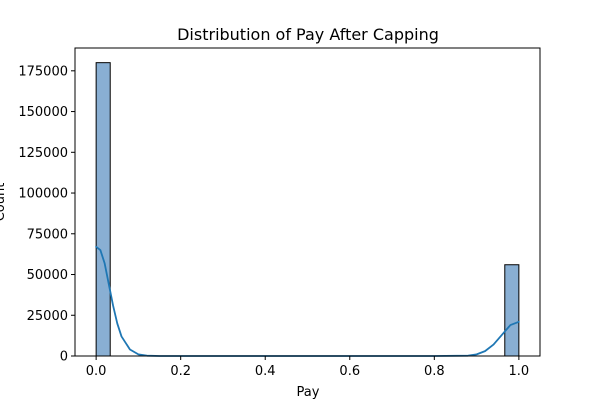 The width and height of the screenshot is (600, 400). What do you see at coordinates (96, 371) in the screenshot?
I see `x-tick-label: 0.0` at bounding box center [96, 371].